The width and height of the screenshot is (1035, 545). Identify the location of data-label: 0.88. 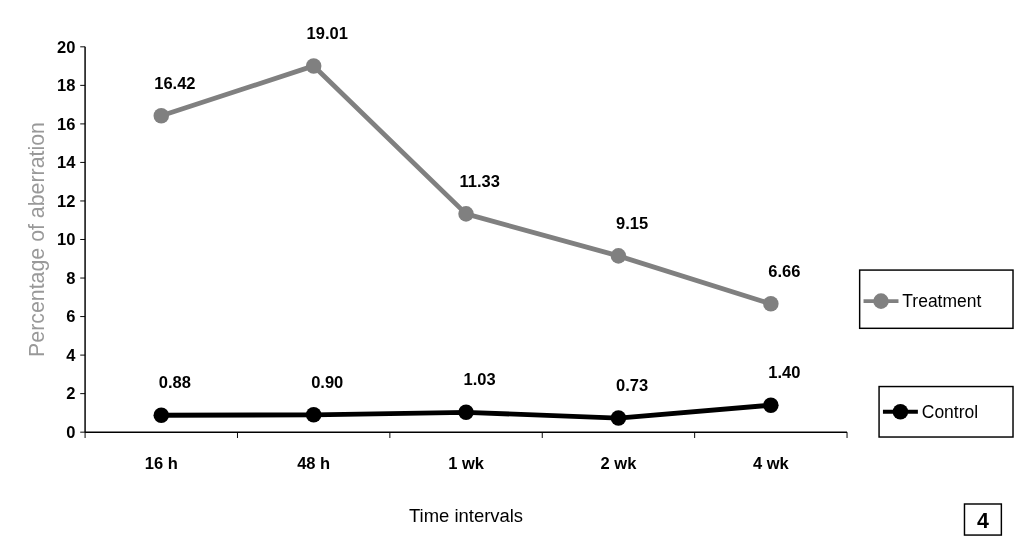
(174, 382).